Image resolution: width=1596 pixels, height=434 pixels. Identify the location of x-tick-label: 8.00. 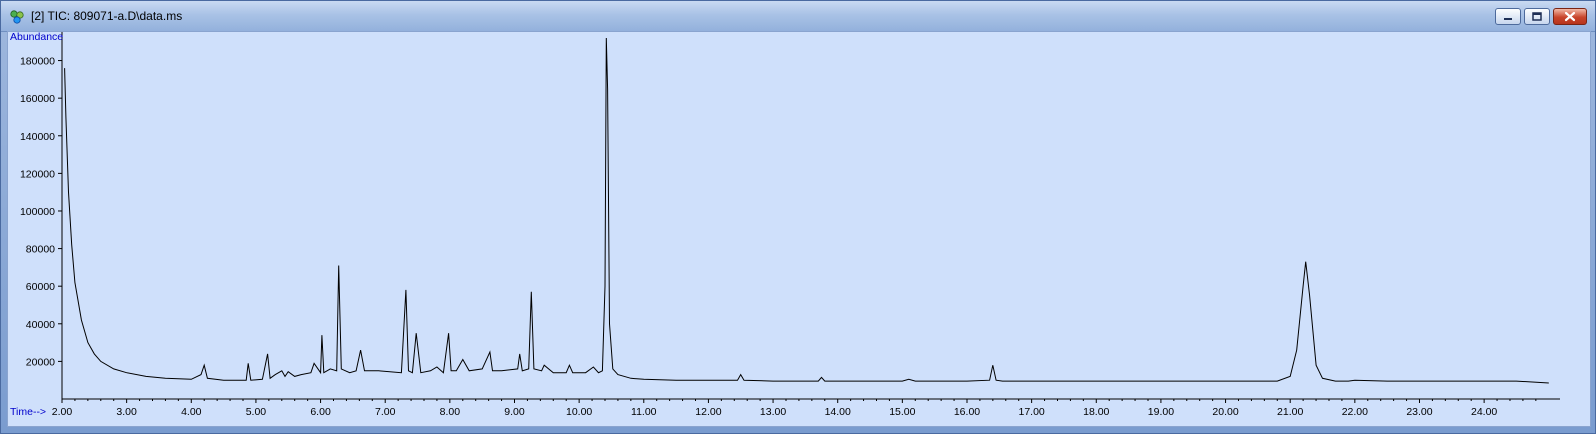
(450, 412).